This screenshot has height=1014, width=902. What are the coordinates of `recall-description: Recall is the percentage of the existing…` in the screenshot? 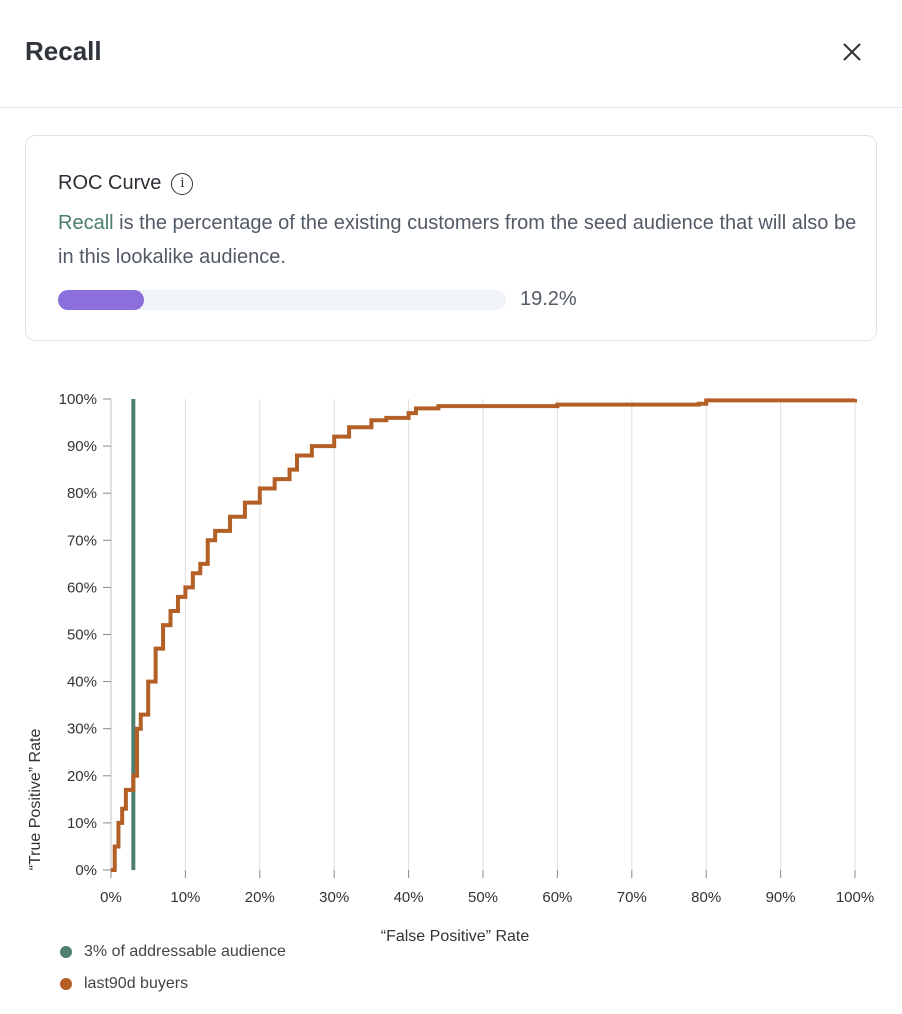 It's located at (458, 240).